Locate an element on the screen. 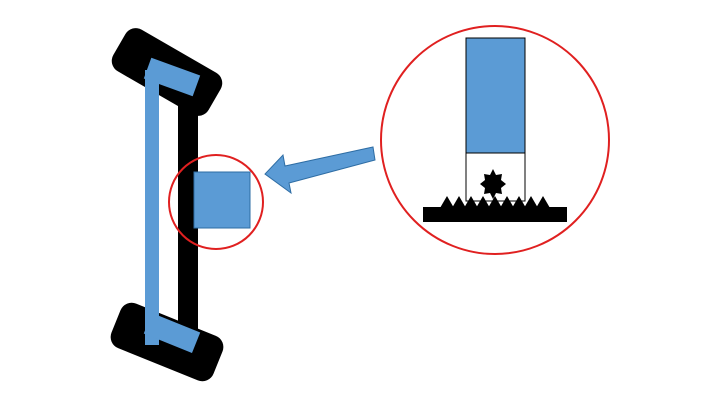 The width and height of the screenshot is (720, 405). focus-circle is located at coordinates (216, 202).